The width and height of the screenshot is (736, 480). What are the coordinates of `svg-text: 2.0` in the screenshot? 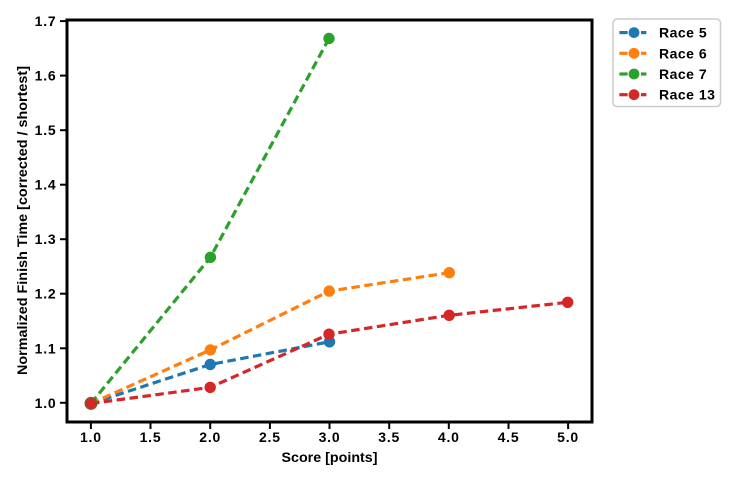 It's located at (210, 437).